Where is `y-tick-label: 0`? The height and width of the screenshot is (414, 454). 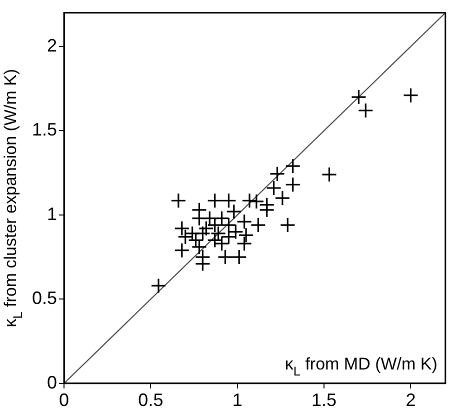
y-tick-label: 0 is located at coordinates (52, 382).